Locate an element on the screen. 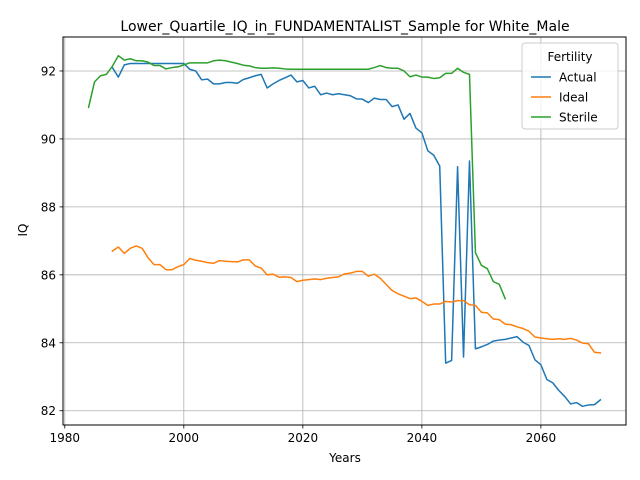 The height and width of the screenshot is (480, 640). x-tick-label: 2040 is located at coordinates (422, 438).